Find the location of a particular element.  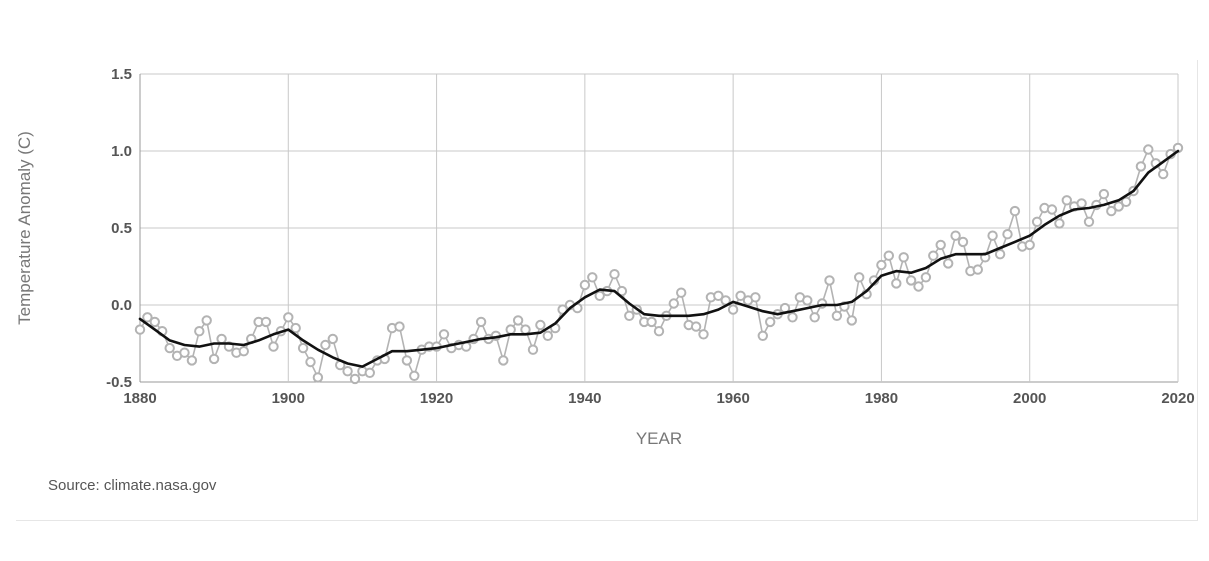

card-right-border is located at coordinates (1197, 290).